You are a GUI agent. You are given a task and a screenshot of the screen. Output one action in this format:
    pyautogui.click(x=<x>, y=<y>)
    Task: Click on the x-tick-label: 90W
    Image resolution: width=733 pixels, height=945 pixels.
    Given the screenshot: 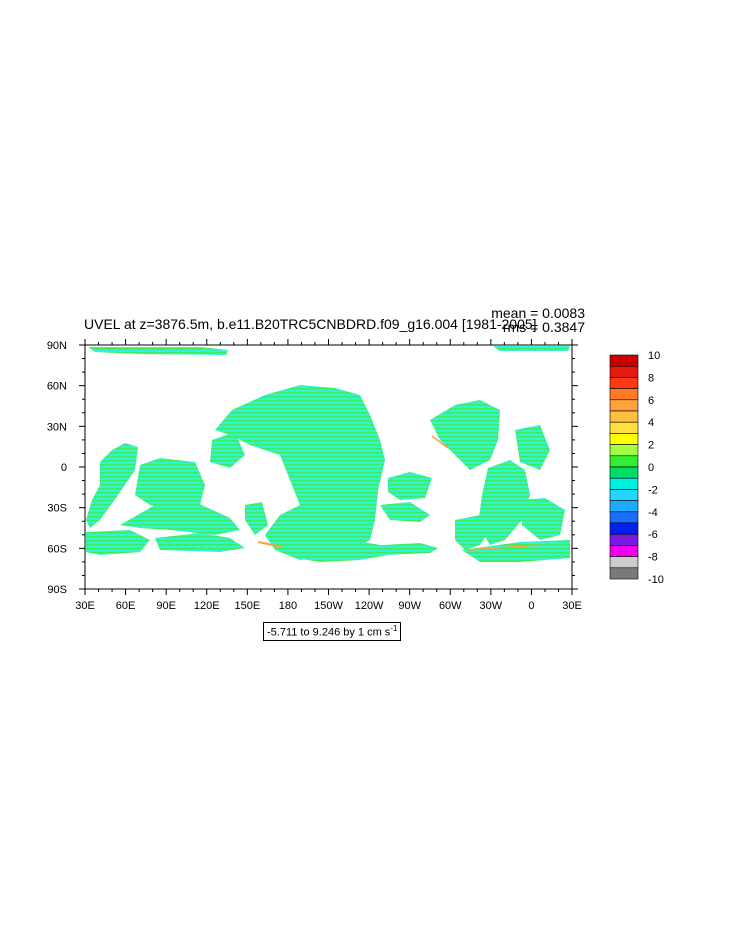 What is the action you would take?
    pyautogui.click(x=409, y=606)
    